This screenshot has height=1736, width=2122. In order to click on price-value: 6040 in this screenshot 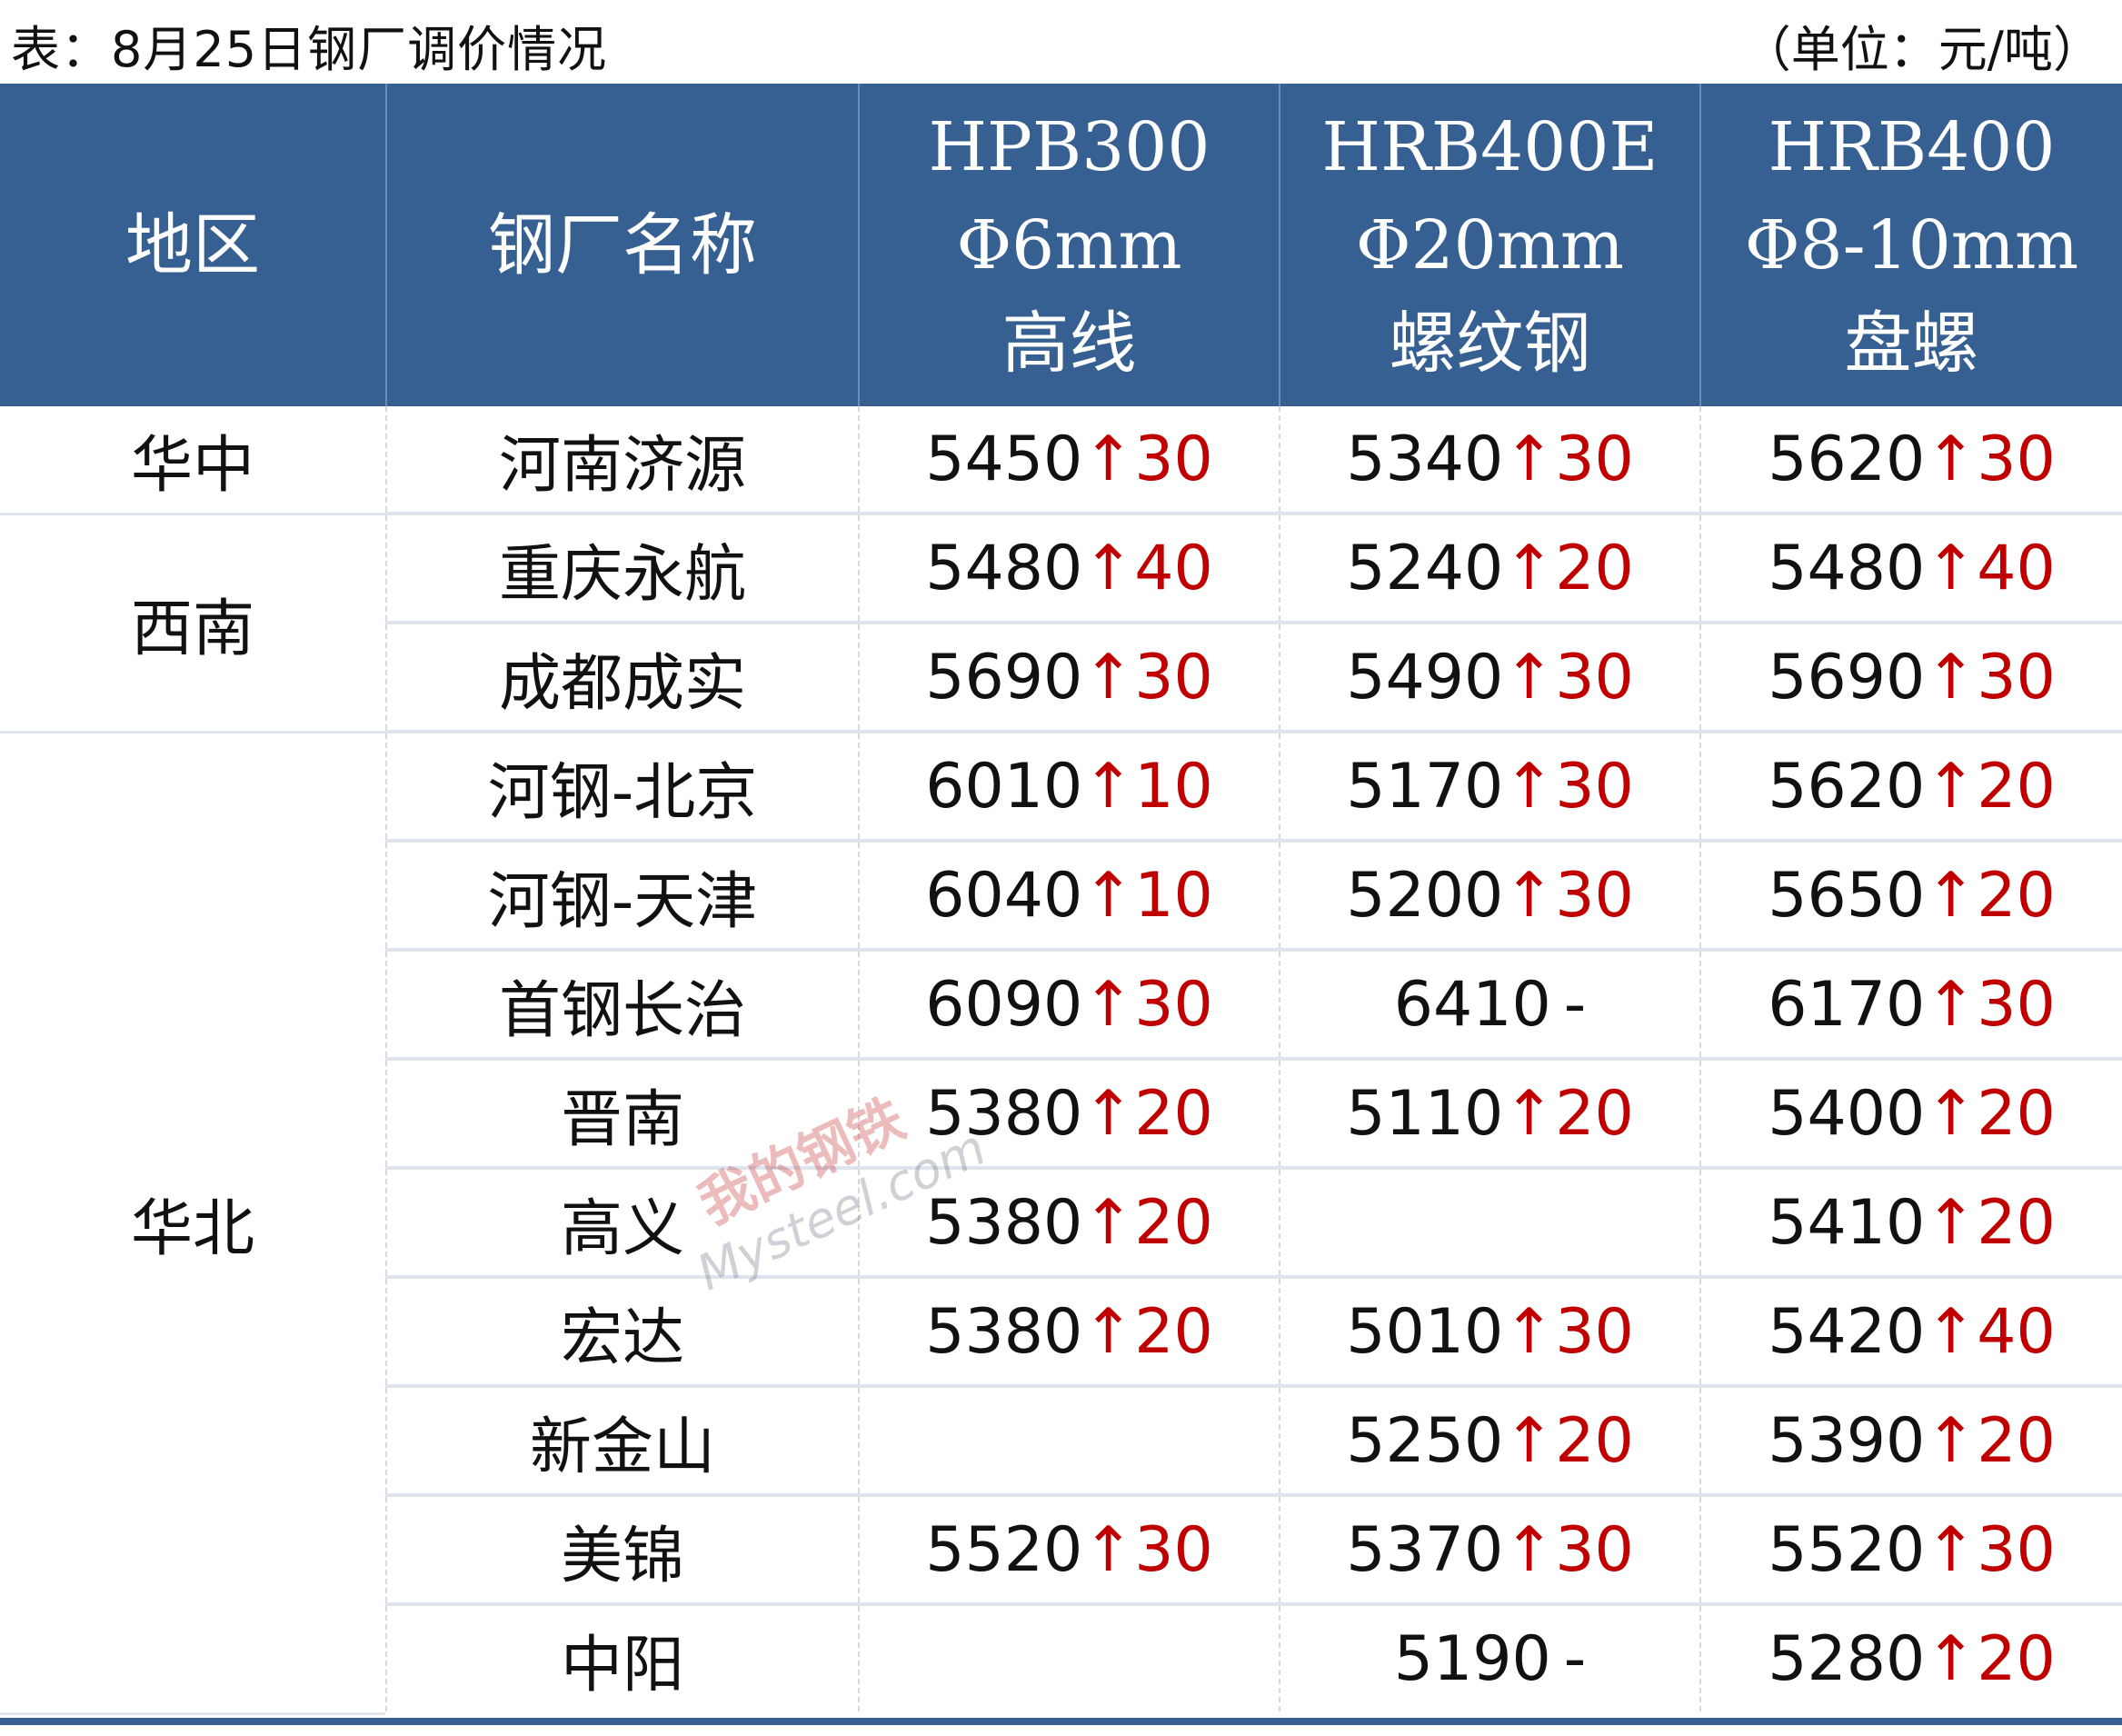, I will do `click(1004, 895)`.